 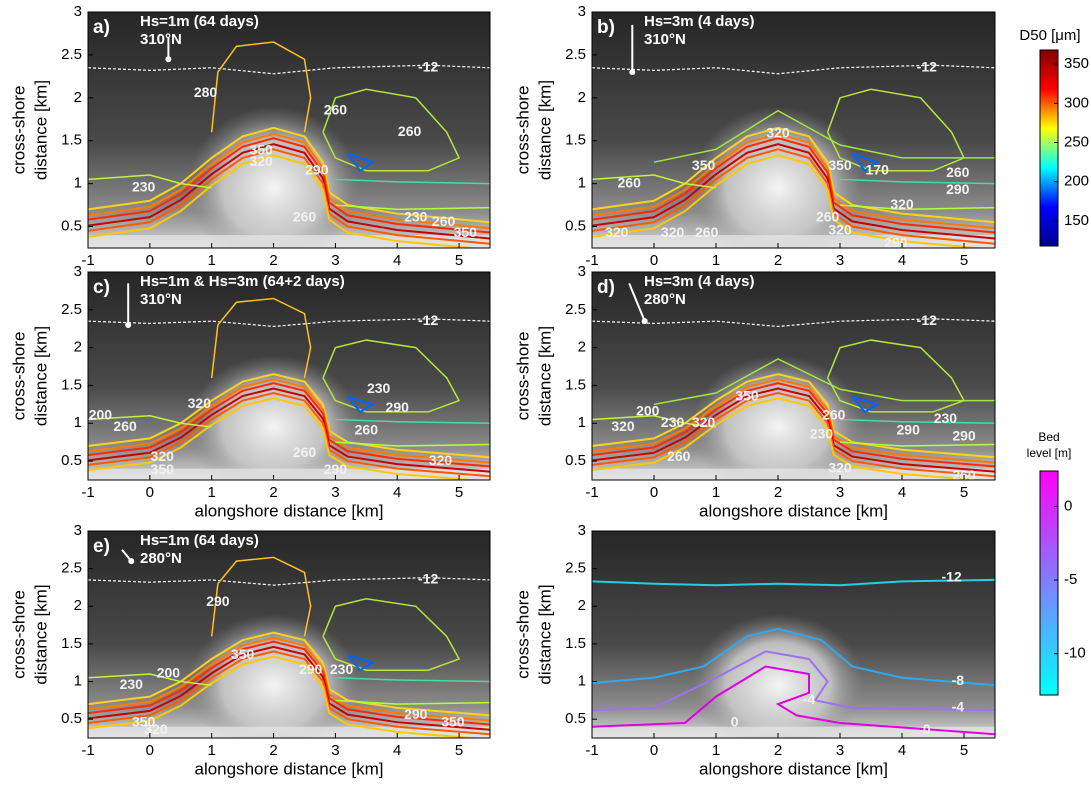 What do you see at coordinates (958, 680) in the screenshot?
I see `contour-label: -8` at bounding box center [958, 680].